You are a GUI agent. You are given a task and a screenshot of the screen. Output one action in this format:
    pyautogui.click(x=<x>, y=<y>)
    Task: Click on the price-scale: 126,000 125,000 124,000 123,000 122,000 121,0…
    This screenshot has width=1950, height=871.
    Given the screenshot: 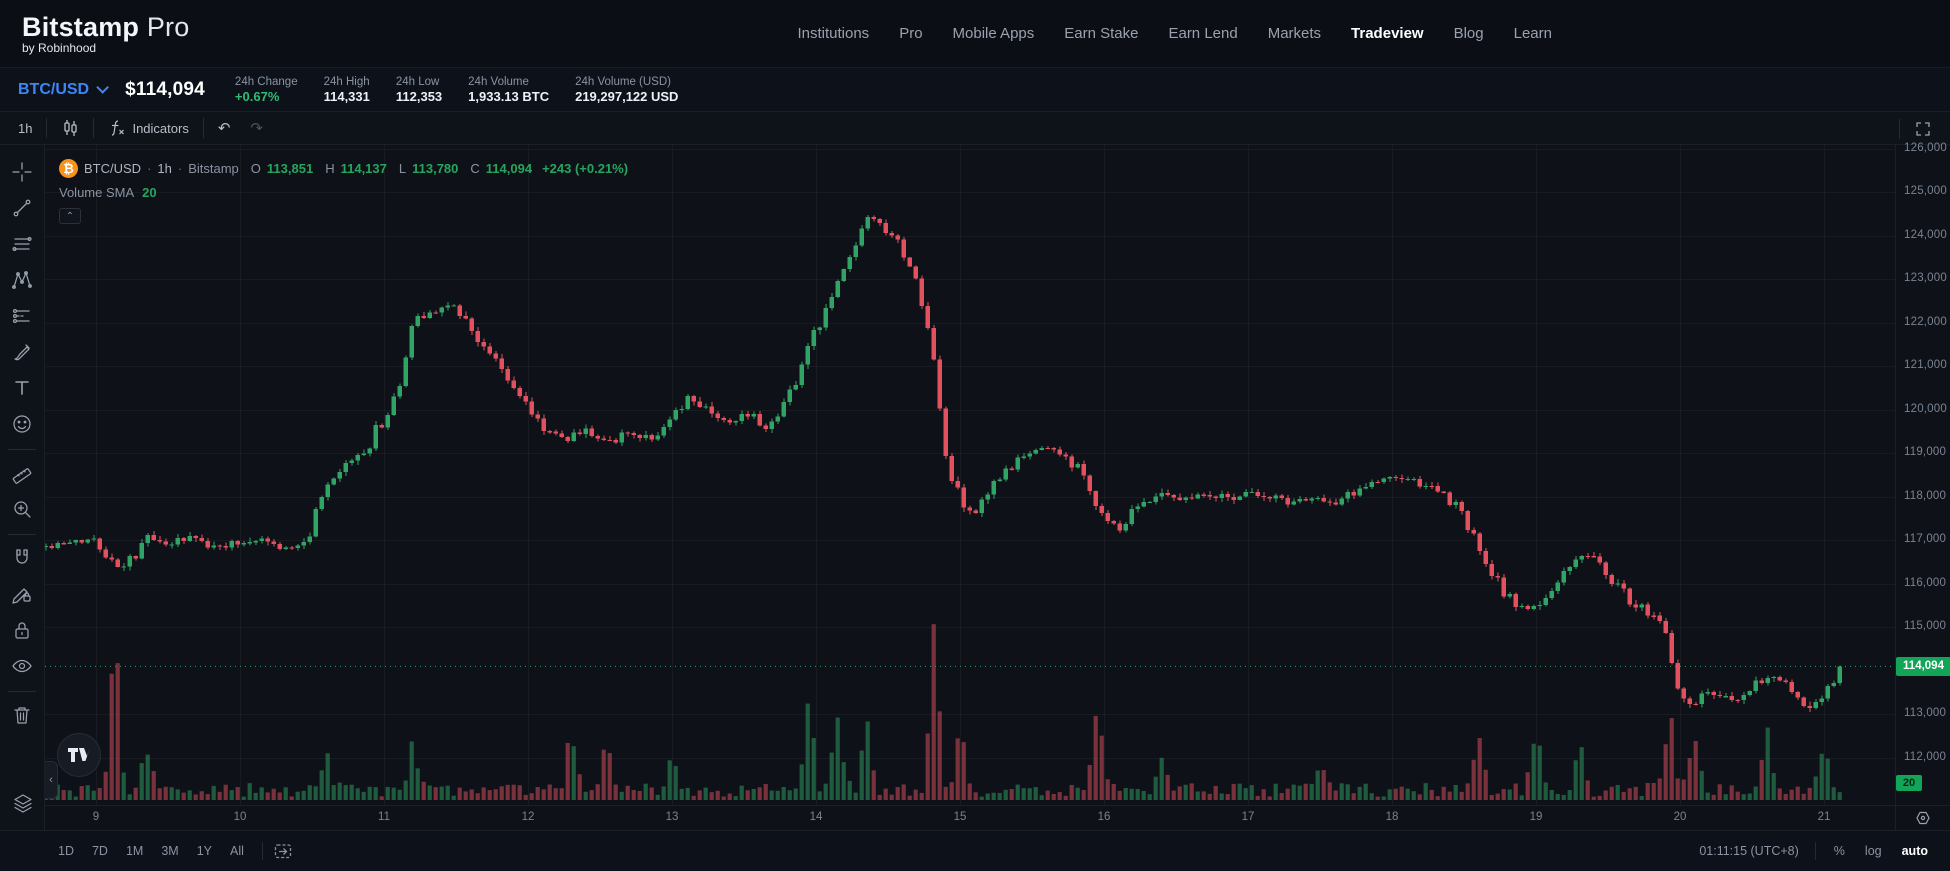 What is the action you would take?
    pyautogui.click(x=1922, y=473)
    